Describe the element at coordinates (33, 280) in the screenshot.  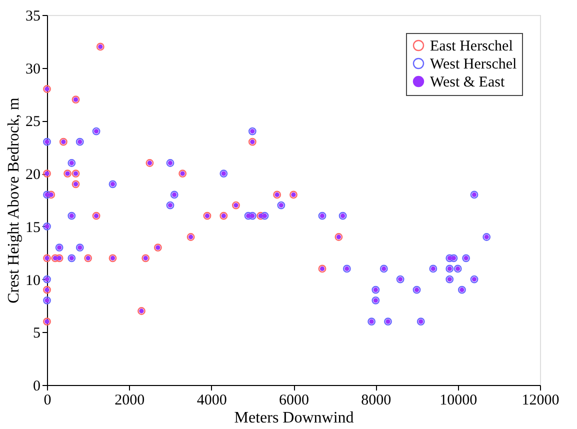
I see `y-tick-label: 10` at that location.